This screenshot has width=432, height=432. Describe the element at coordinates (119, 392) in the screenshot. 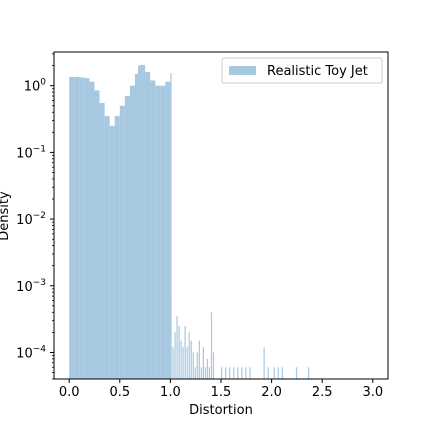

I see `x-tick-label: 0.5` at that location.